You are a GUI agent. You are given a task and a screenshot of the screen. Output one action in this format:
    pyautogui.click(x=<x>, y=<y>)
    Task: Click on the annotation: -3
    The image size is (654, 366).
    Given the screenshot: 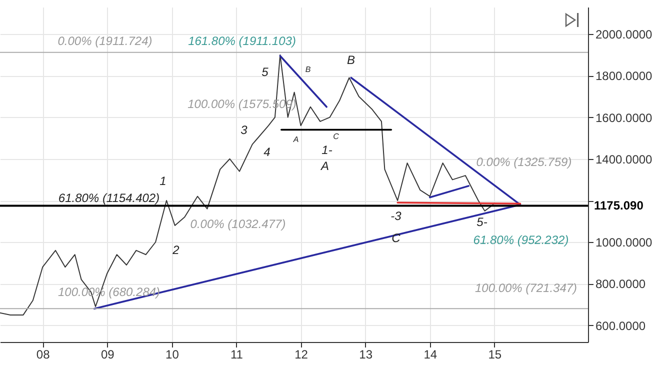 What is the action you would take?
    pyautogui.click(x=396, y=216)
    